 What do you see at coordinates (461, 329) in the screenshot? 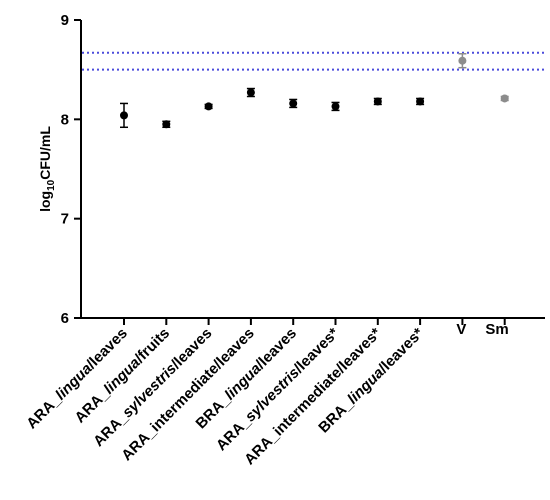
I see `x-tick-label-9: V` at bounding box center [461, 329].